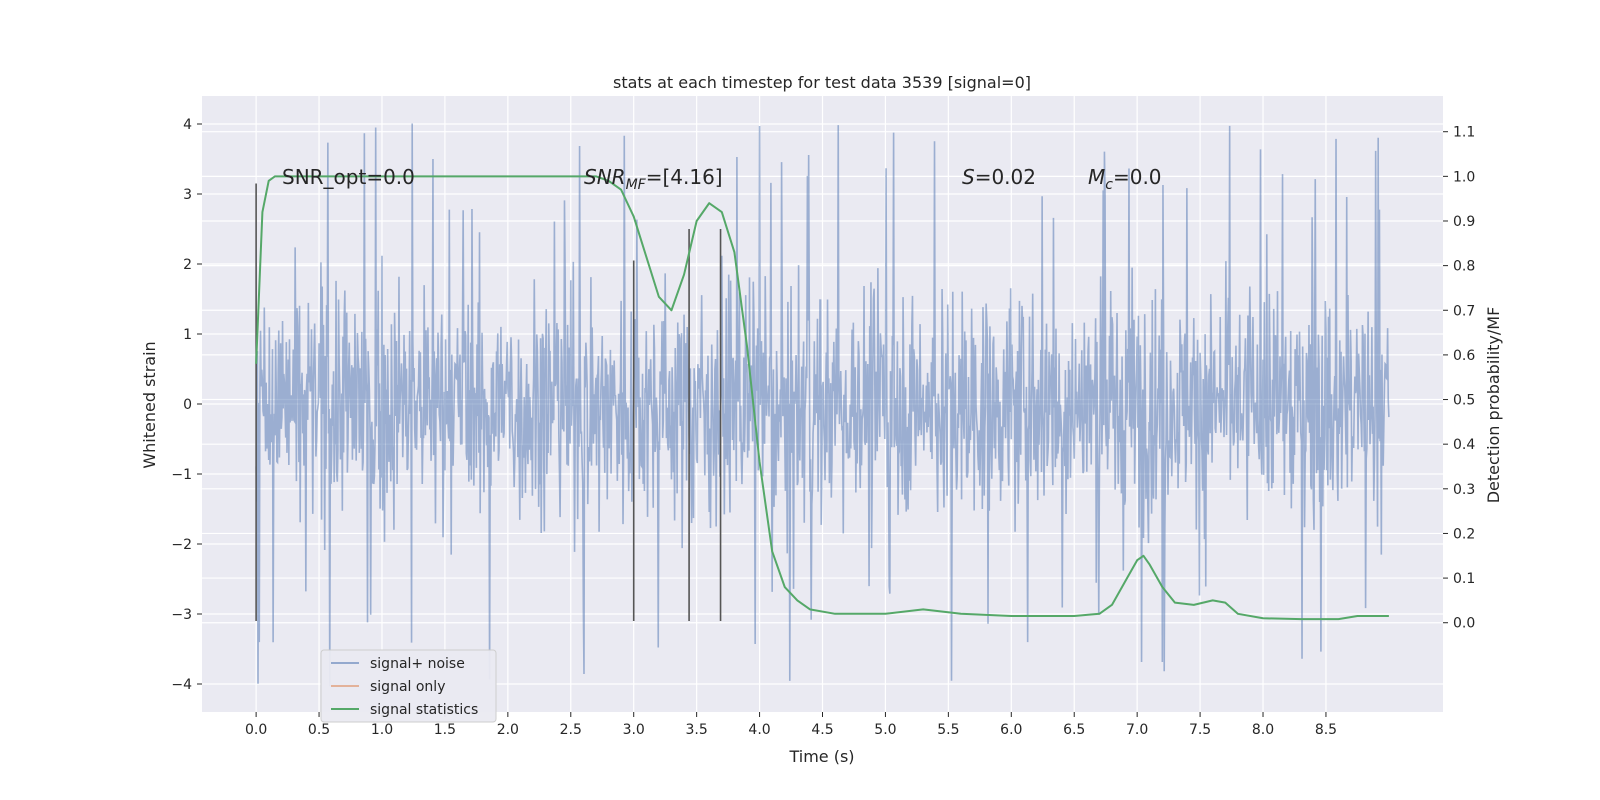  I want to click on y2-tick-label: 0.9, so click(1464, 222).